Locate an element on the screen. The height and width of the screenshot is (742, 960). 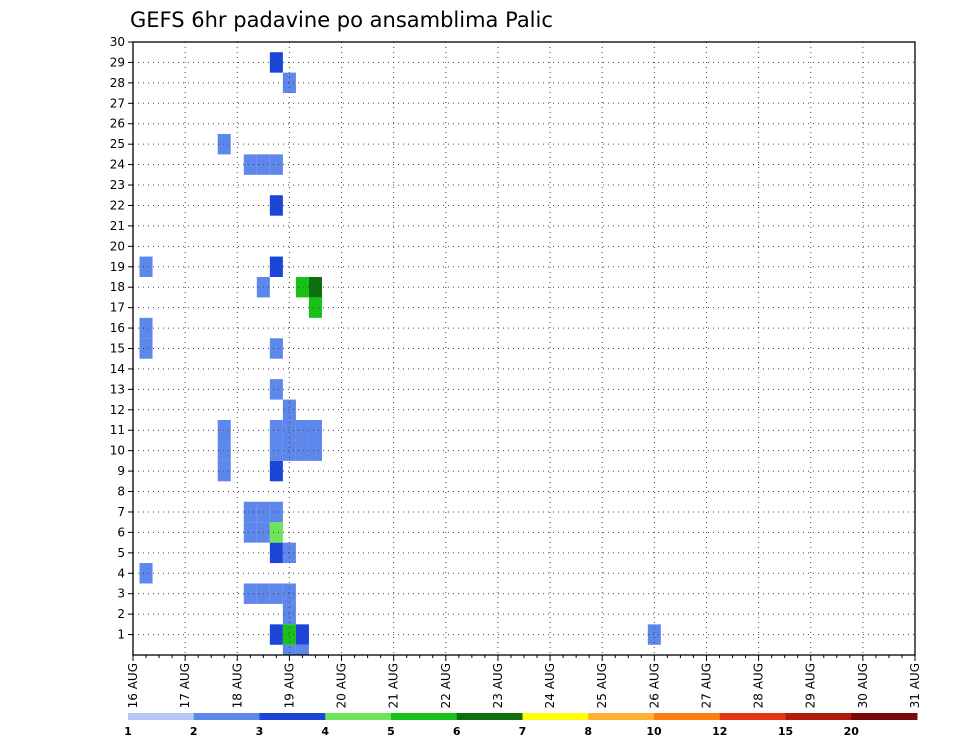
x-tick-label: 19 AUG is located at coordinates (289, 685).